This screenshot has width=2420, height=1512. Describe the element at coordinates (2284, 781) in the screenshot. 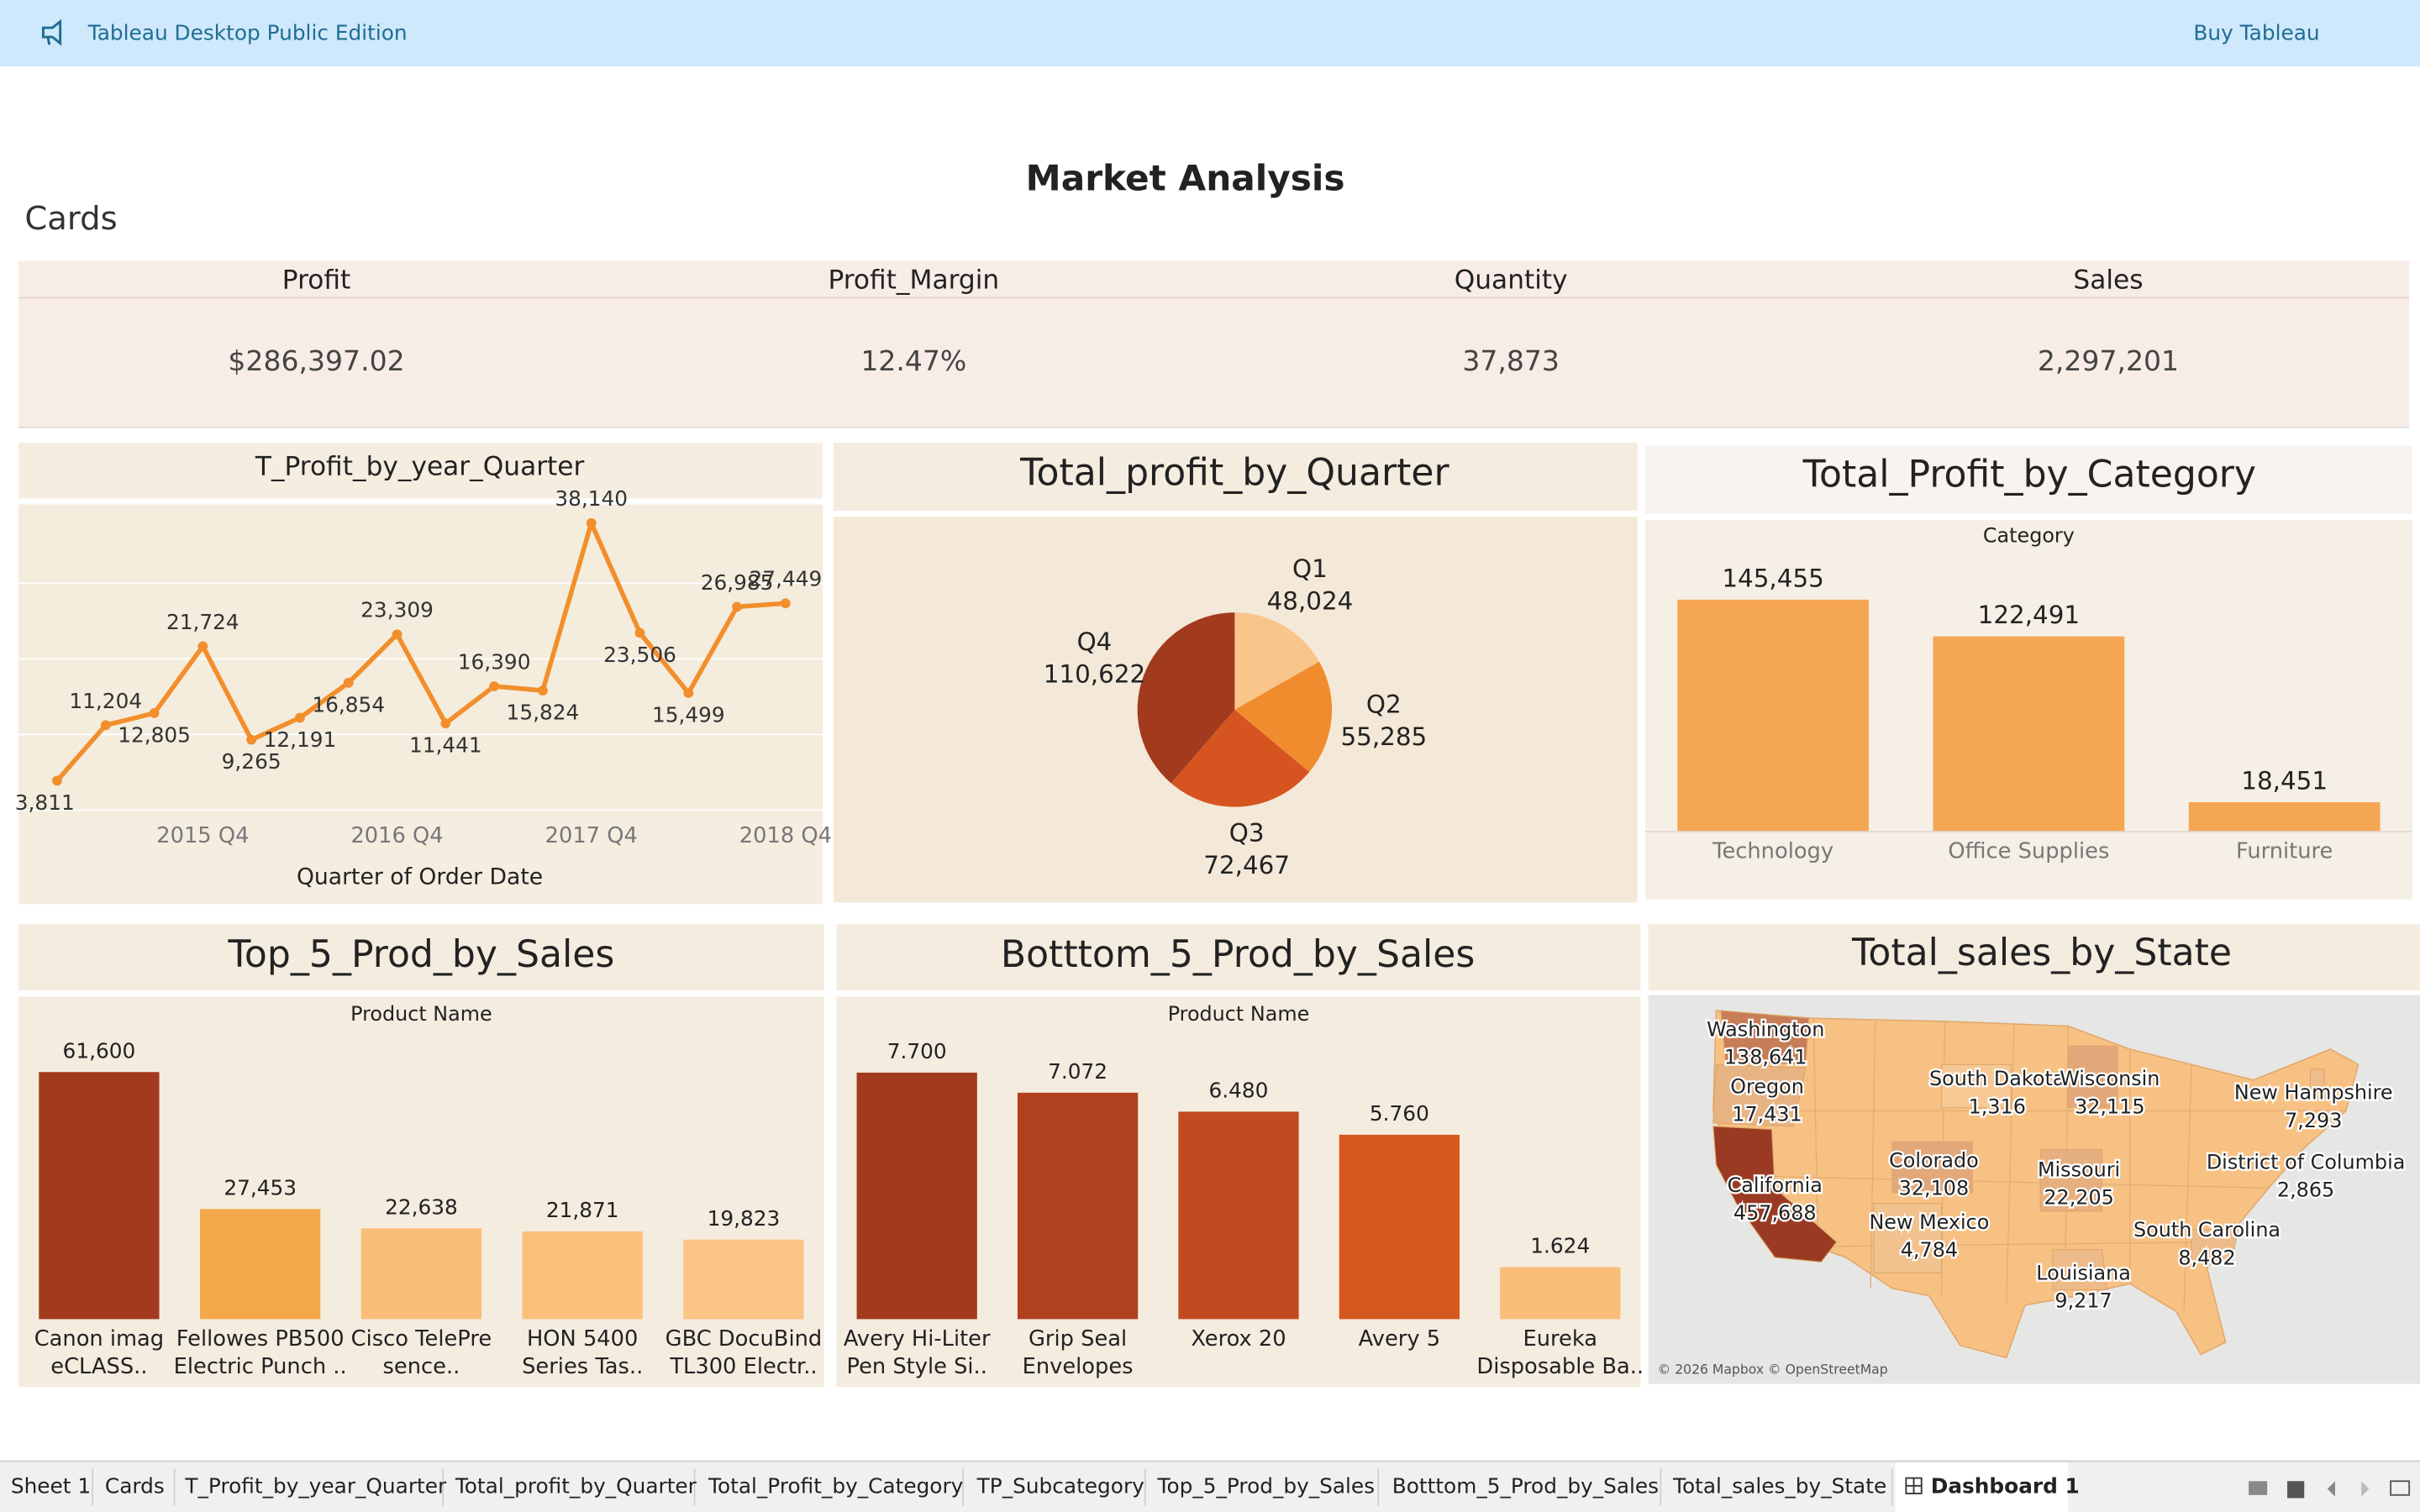

I see `data-label: 18,451` at that location.